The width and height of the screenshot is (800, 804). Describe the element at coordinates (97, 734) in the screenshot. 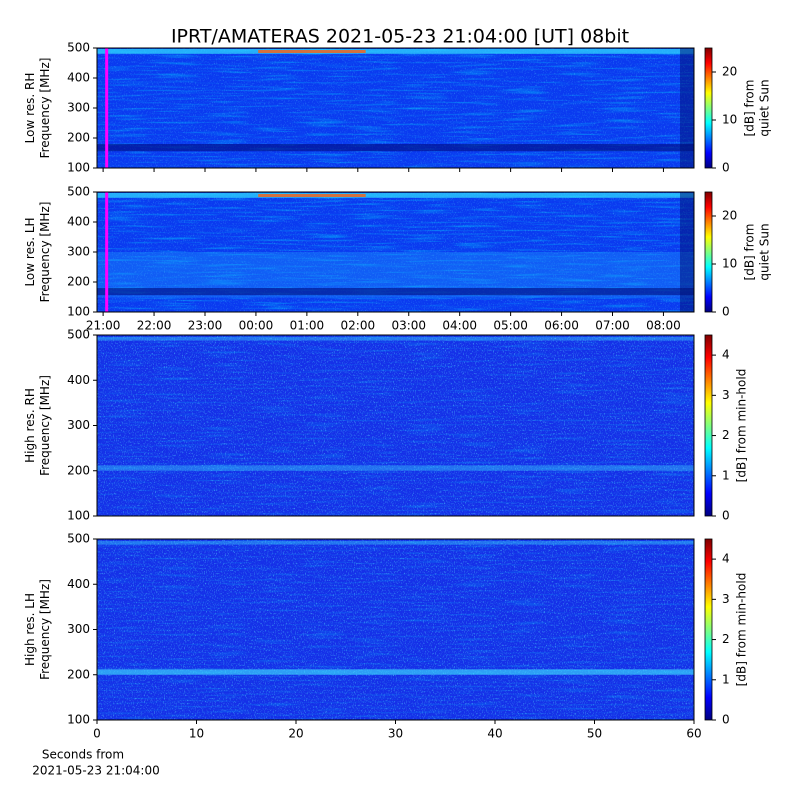

I see `x-tick-label: 0` at that location.